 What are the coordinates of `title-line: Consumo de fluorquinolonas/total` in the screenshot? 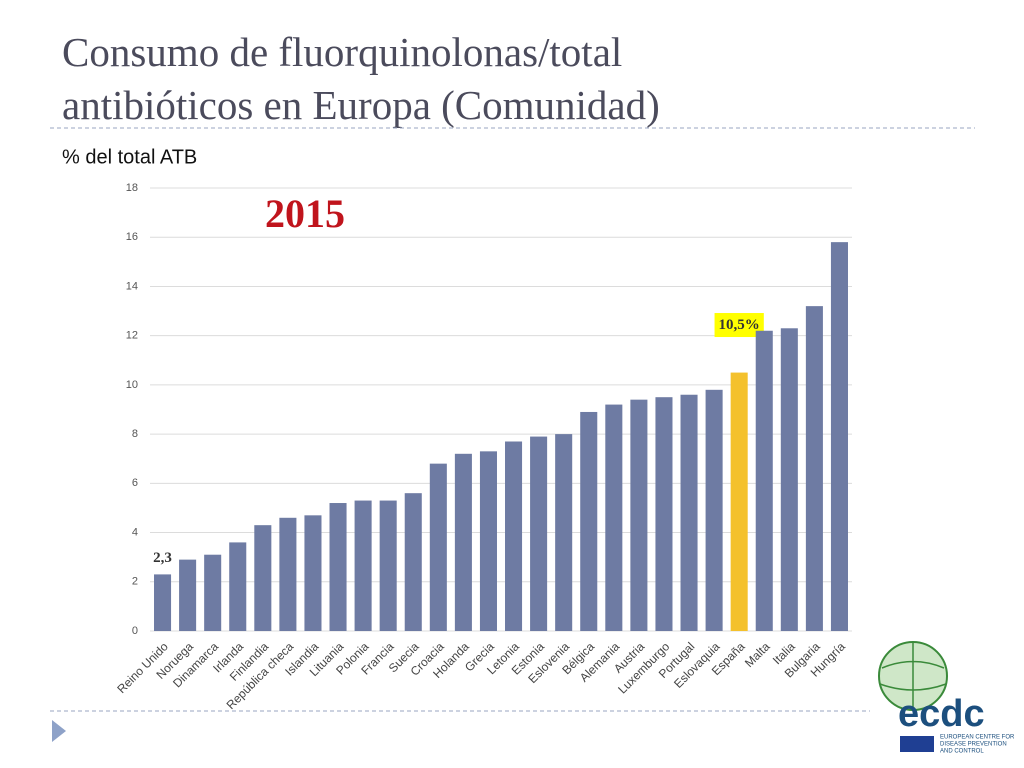 It's located at (342, 52).